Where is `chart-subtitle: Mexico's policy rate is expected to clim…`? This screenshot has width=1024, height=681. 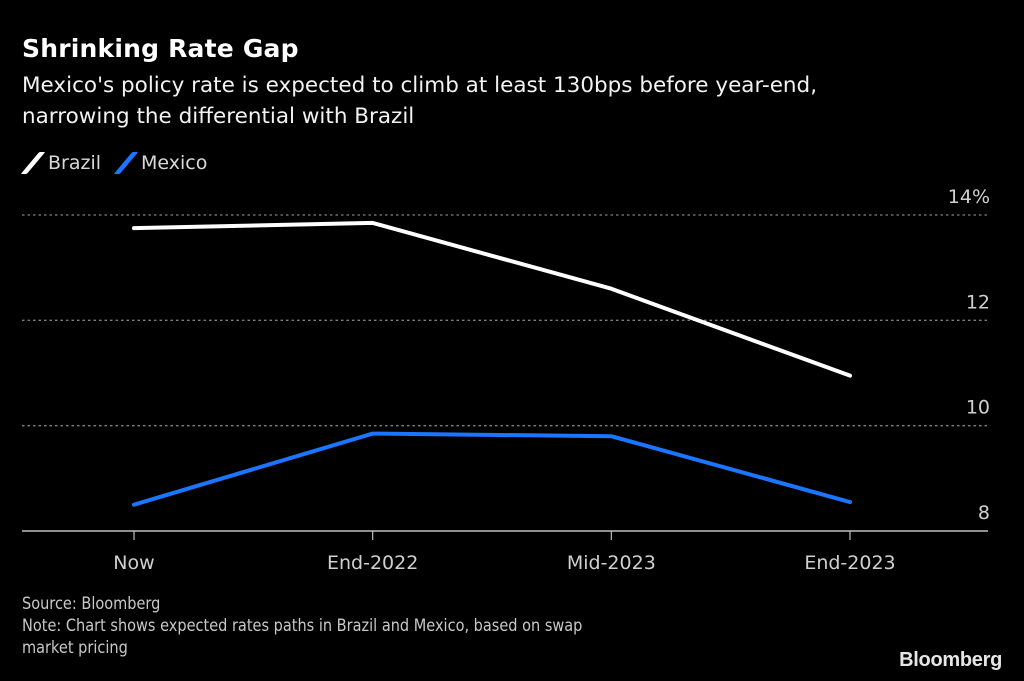 chart-subtitle: Mexico's policy rate is expected to clim… is located at coordinates (522, 101).